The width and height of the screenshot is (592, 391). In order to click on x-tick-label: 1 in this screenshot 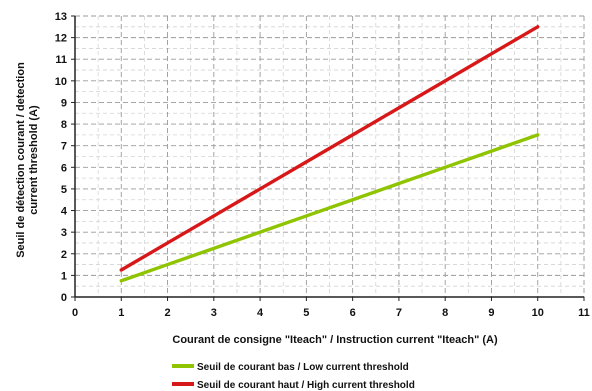, I will do `click(121, 313)`.